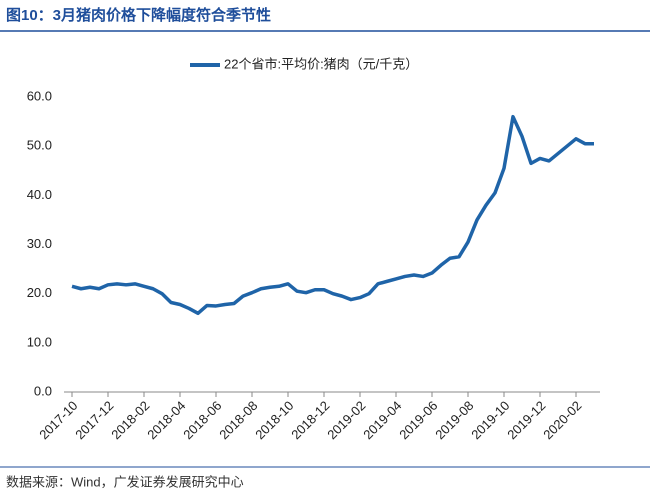 This screenshot has width=650, height=503. Describe the element at coordinates (125, 481) in the screenshot. I see `source-note: 数据来源：Wind，广发证券发展研究中心` at that location.